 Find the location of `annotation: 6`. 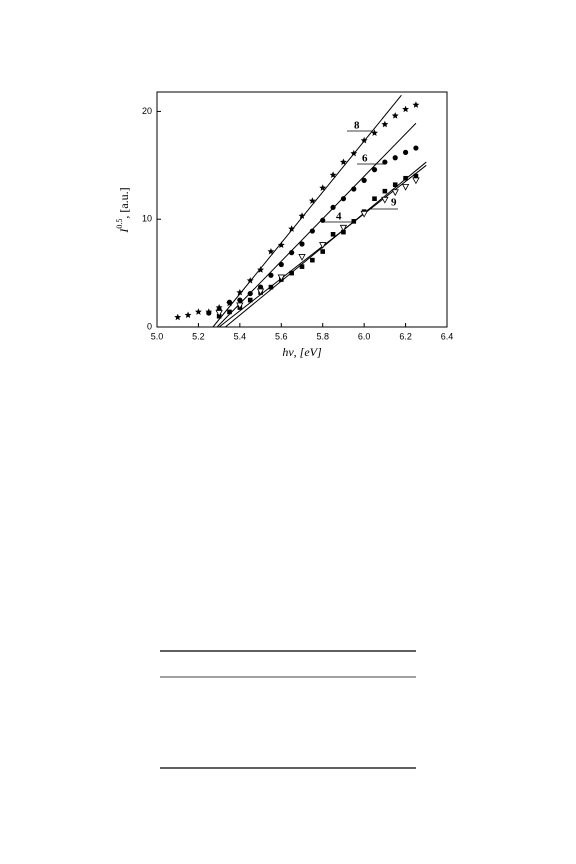

annotation: 6 is located at coordinates (365, 159).